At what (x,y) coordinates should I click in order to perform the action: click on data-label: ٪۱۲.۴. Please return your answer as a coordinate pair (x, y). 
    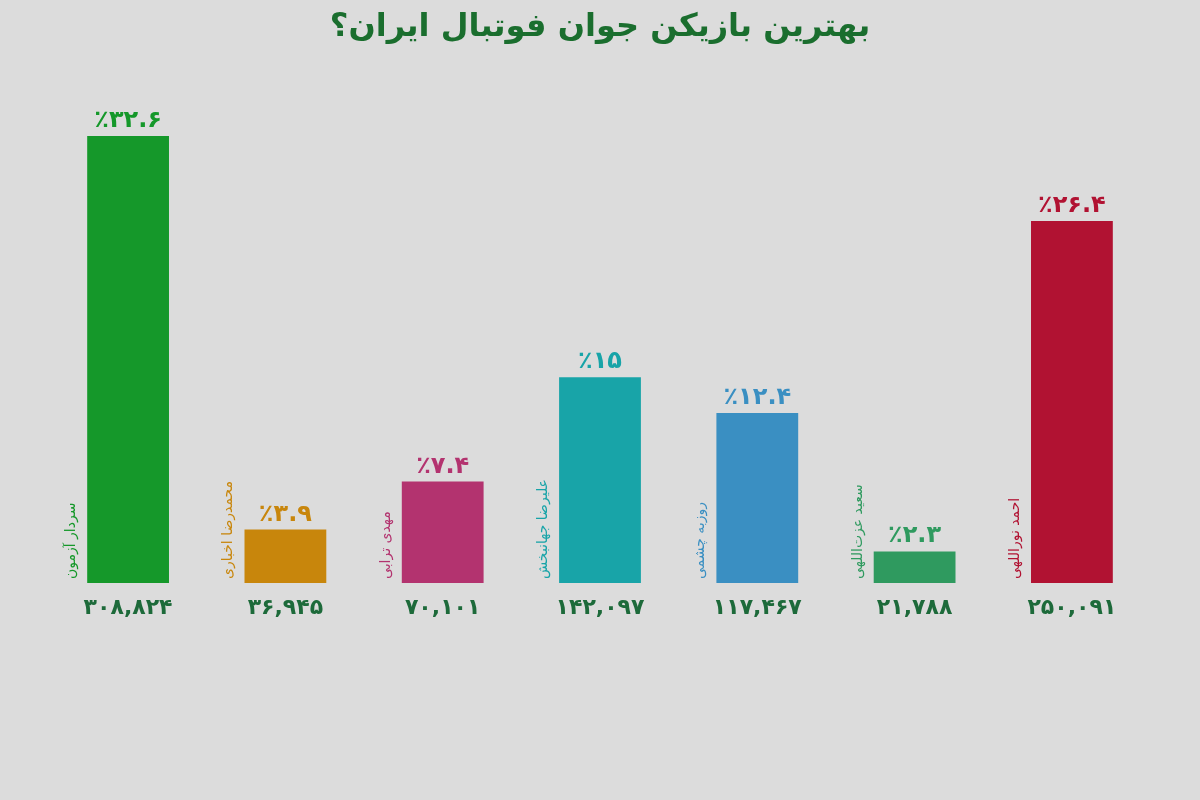
    Looking at the image, I should click on (757, 395).